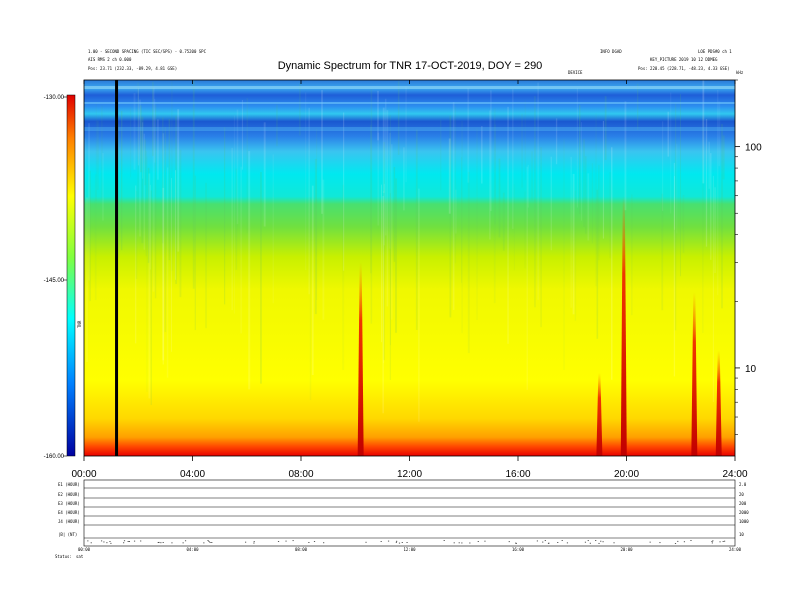  What do you see at coordinates (409, 549) in the screenshot?
I see `lower-x-tick-label: 12:00` at bounding box center [409, 549].